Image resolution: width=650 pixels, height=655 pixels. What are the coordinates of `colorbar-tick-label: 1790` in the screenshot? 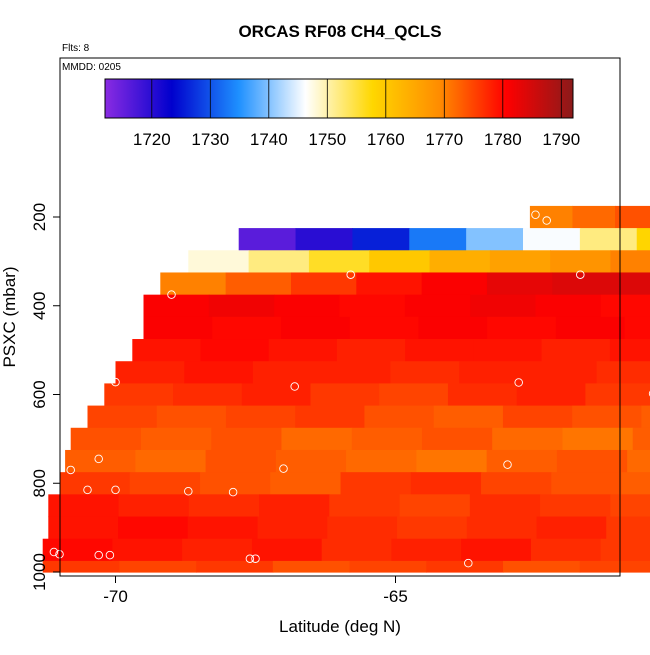 It's located at (561, 139).